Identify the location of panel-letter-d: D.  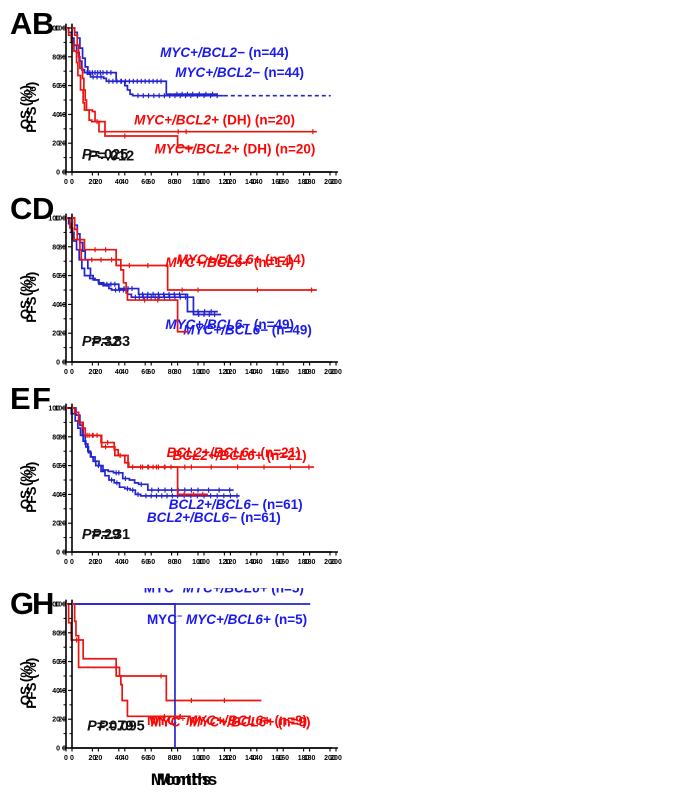
(43, 208).